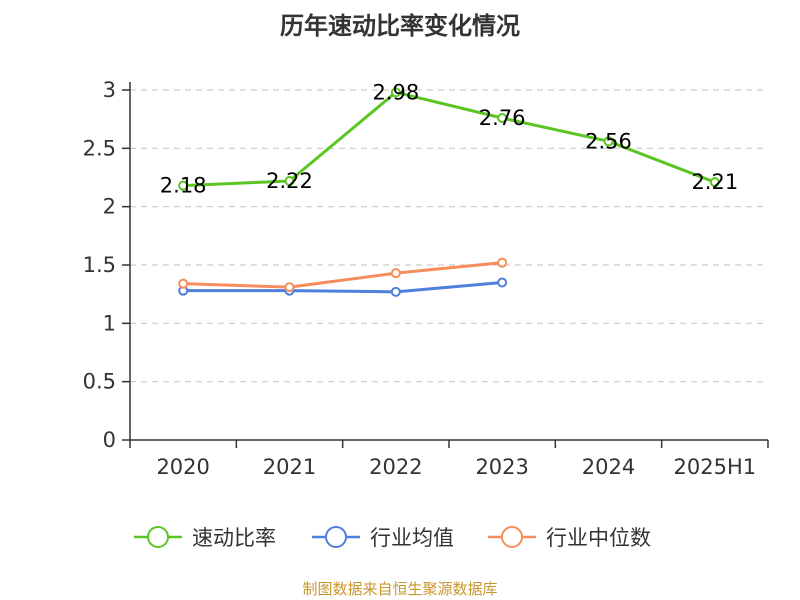  What do you see at coordinates (99, 148) in the screenshot?
I see `y-tick-label: 2.5` at bounding box center [99, 148].